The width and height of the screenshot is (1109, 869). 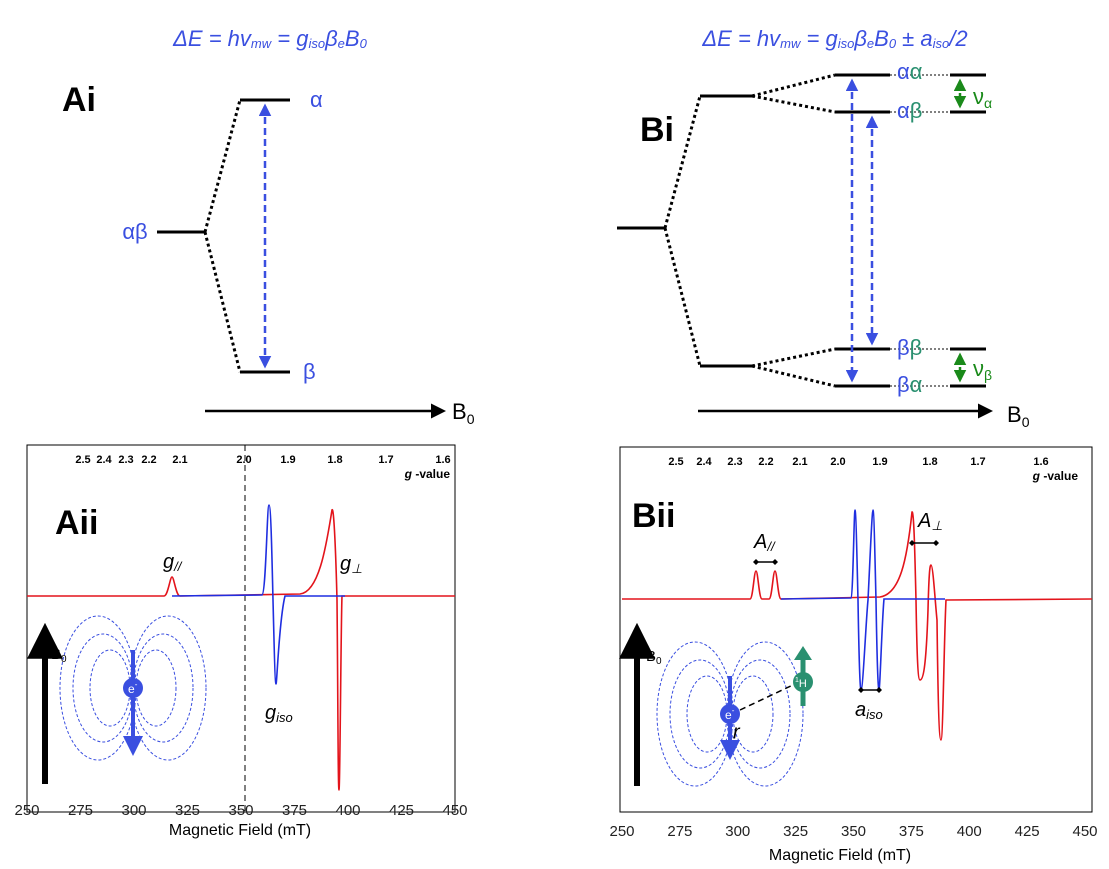 What do you see at coordinates (797, 680) in the screenshot?
I see `proton-label: 1` at bounding box center [797, 680].